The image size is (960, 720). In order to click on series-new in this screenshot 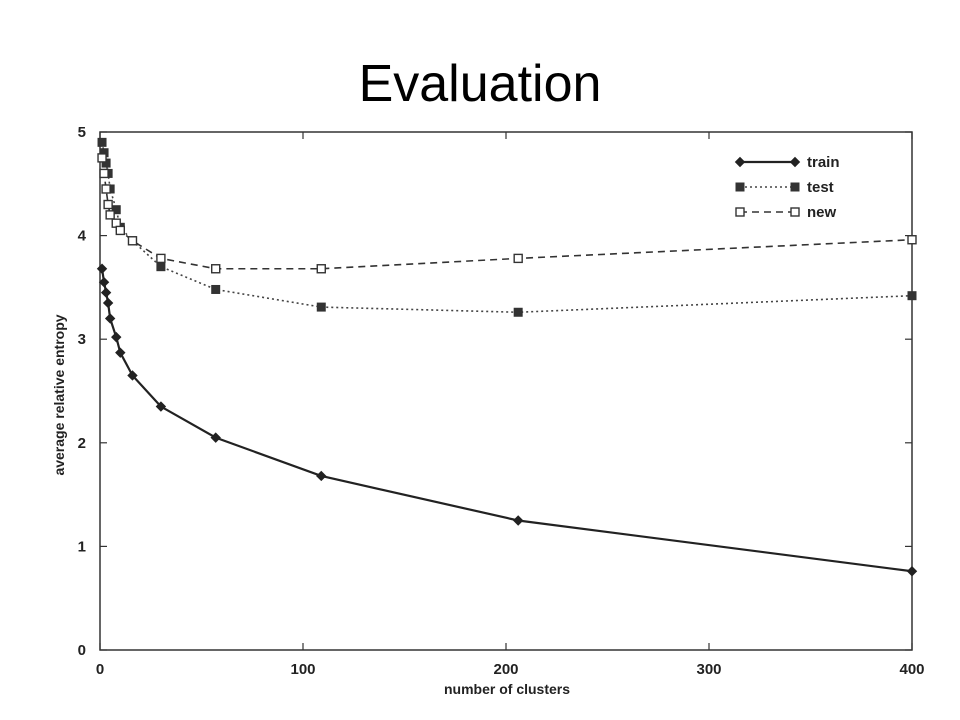, I will do `click(507, 213)`.